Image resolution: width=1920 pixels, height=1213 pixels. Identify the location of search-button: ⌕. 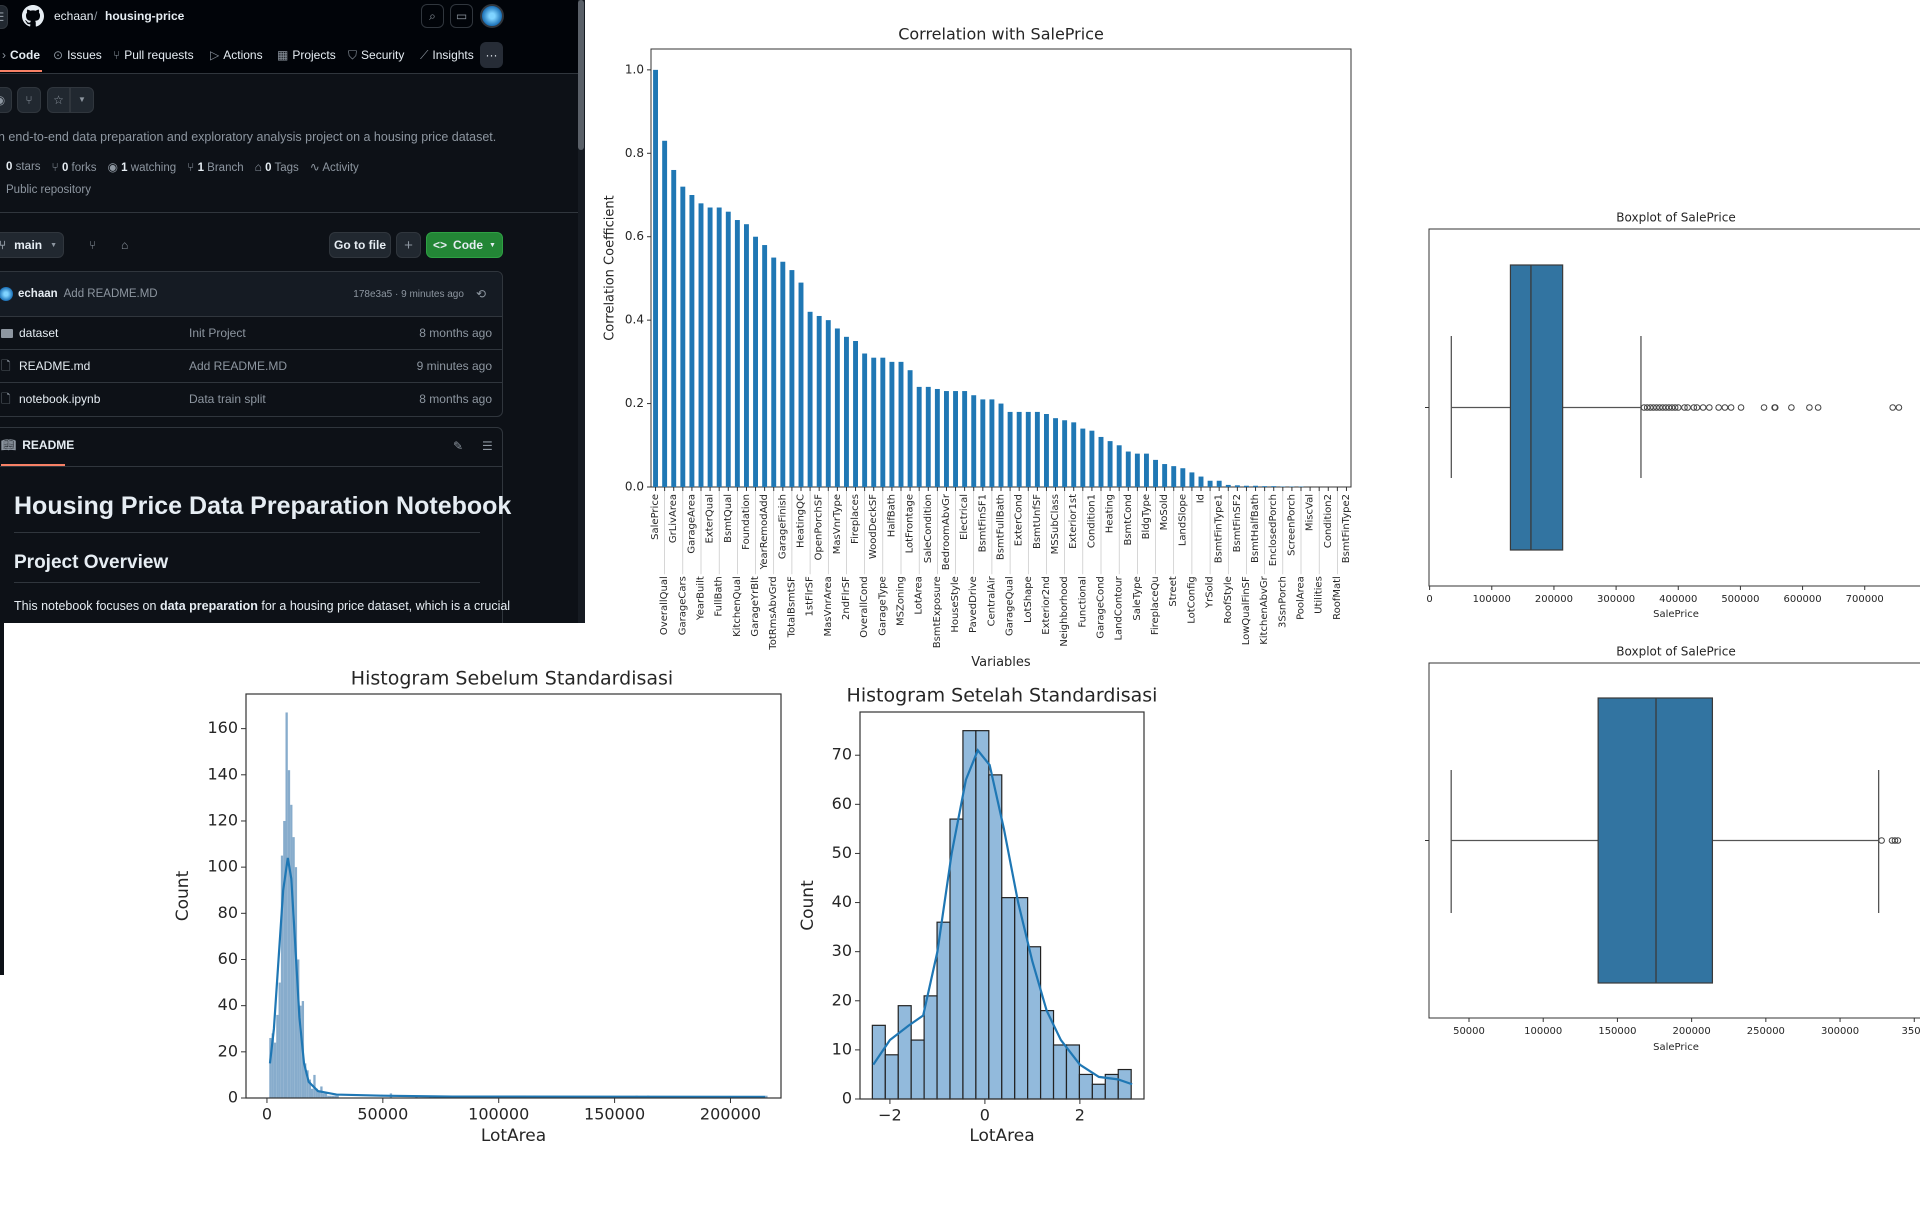
(432, 16).